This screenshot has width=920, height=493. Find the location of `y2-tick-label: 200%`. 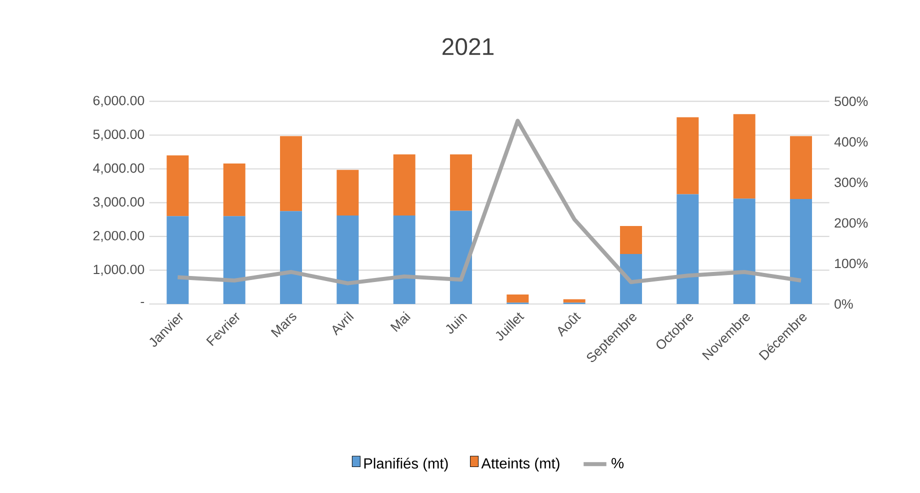

y2-tick-label: 200% is located at coordinates (851, 223).